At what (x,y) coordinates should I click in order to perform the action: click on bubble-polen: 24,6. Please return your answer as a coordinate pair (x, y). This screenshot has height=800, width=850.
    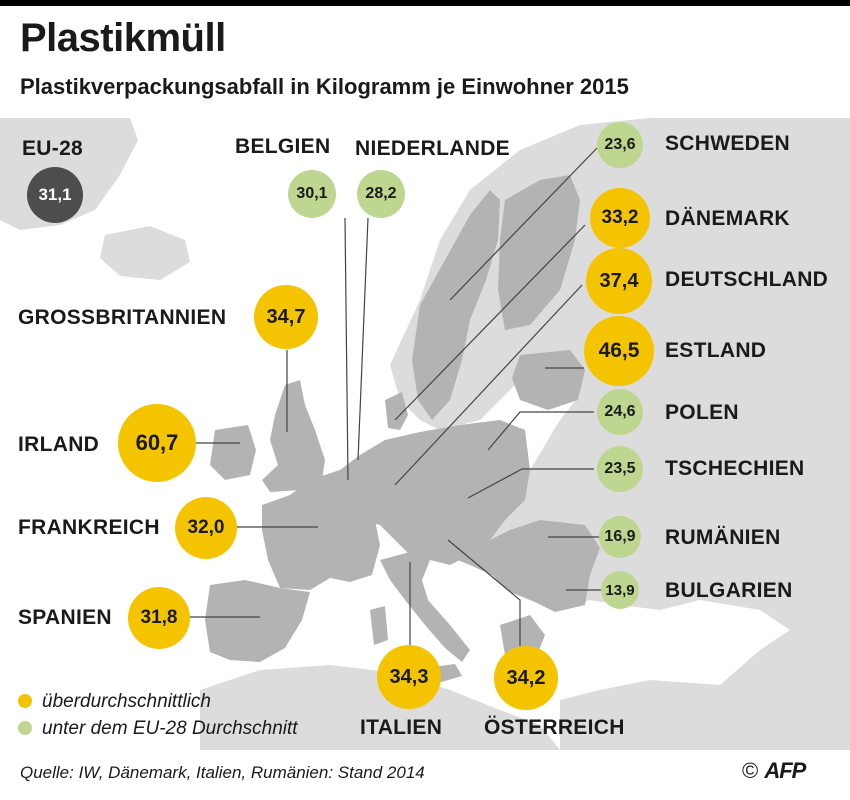
    Looking at the image, I should click on (620, 412).